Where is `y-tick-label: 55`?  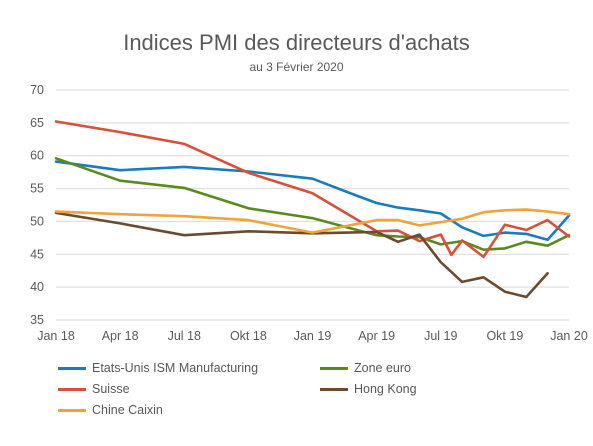
y-tick-label: 55 is located at coordinates (37, 189).